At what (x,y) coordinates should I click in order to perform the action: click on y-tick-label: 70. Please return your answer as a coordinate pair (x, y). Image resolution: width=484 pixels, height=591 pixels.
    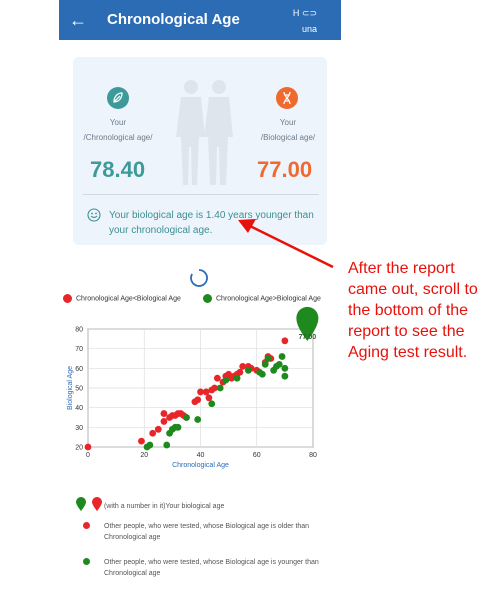
    Looking at the image, I should click on (79, 349).